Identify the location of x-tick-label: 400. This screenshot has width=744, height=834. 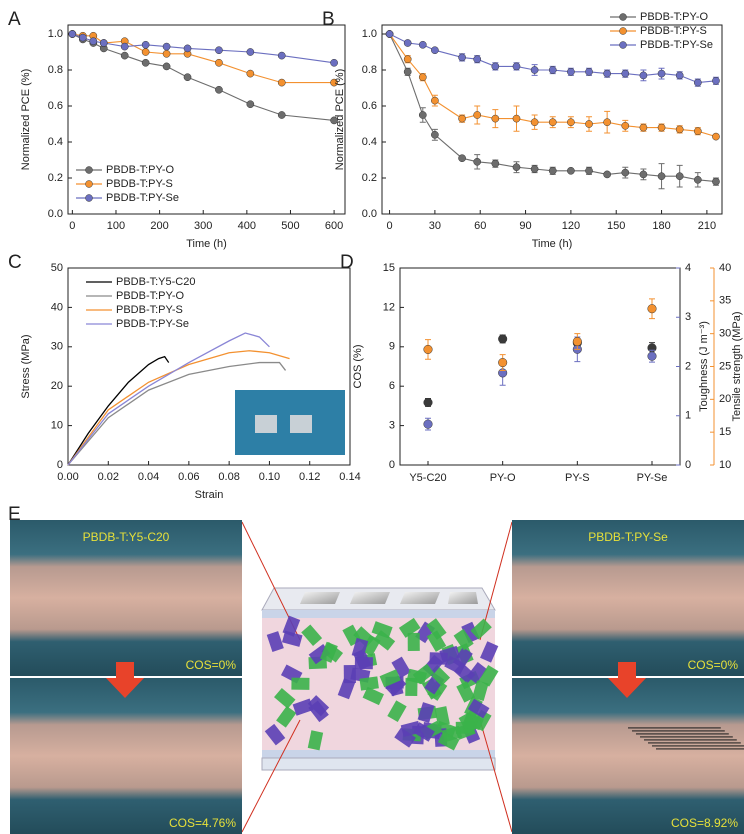
(247, 226).